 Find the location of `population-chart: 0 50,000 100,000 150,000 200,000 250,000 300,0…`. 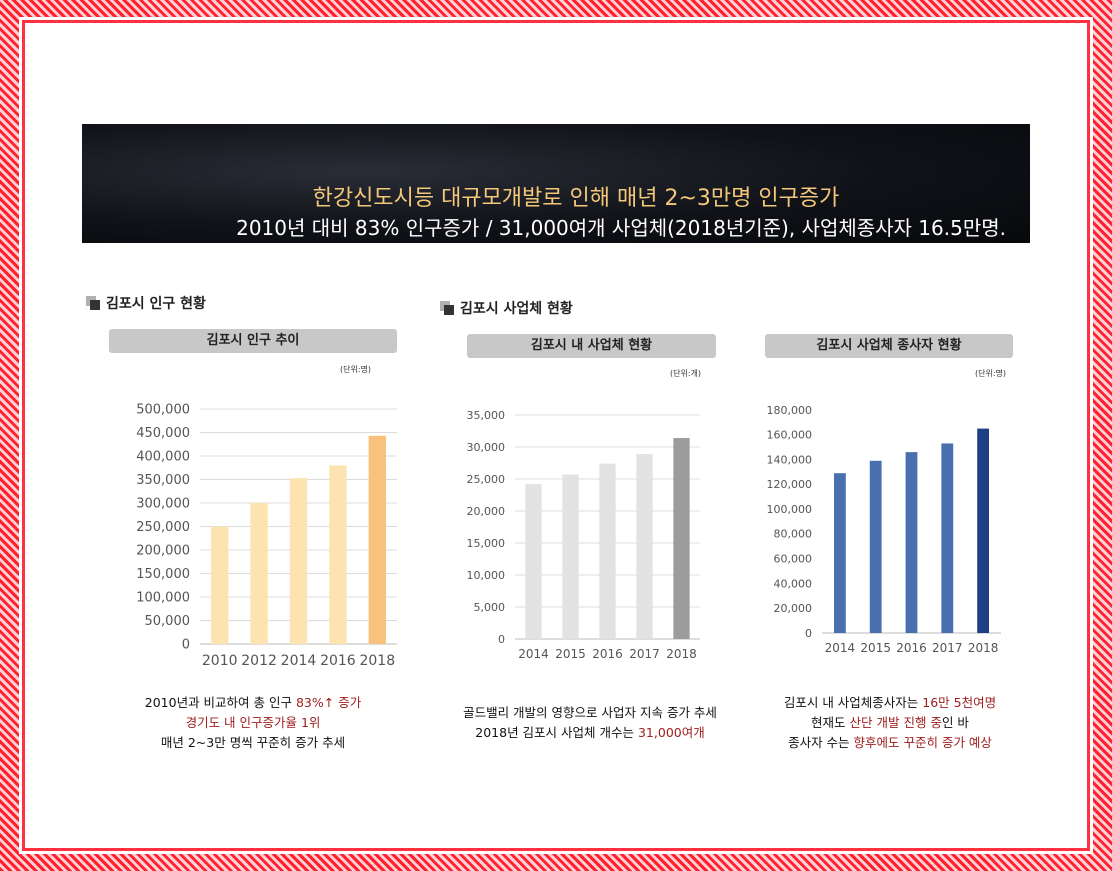

population-chart: 0 50,000 100,000 150,000 200,000 250,000 300,0… is located at coordinates (266, 536).